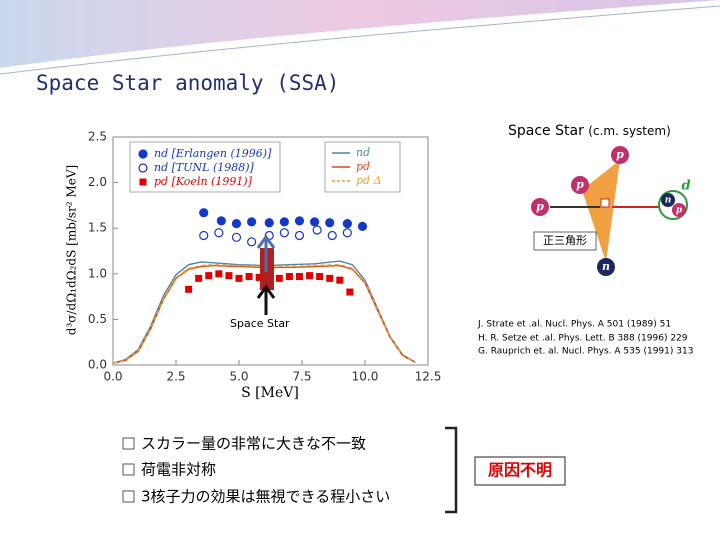  I want to click on bullet: 荷電非対称, so click(178, 470).